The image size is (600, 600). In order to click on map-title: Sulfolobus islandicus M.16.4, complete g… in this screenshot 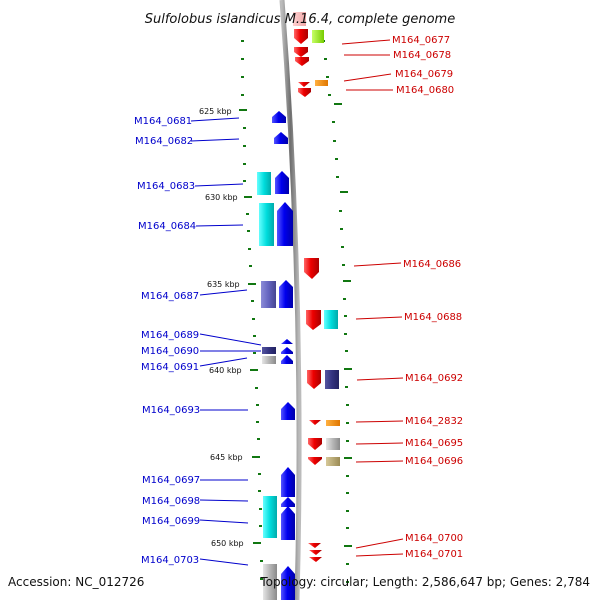, I will do `click(300, 19)`.